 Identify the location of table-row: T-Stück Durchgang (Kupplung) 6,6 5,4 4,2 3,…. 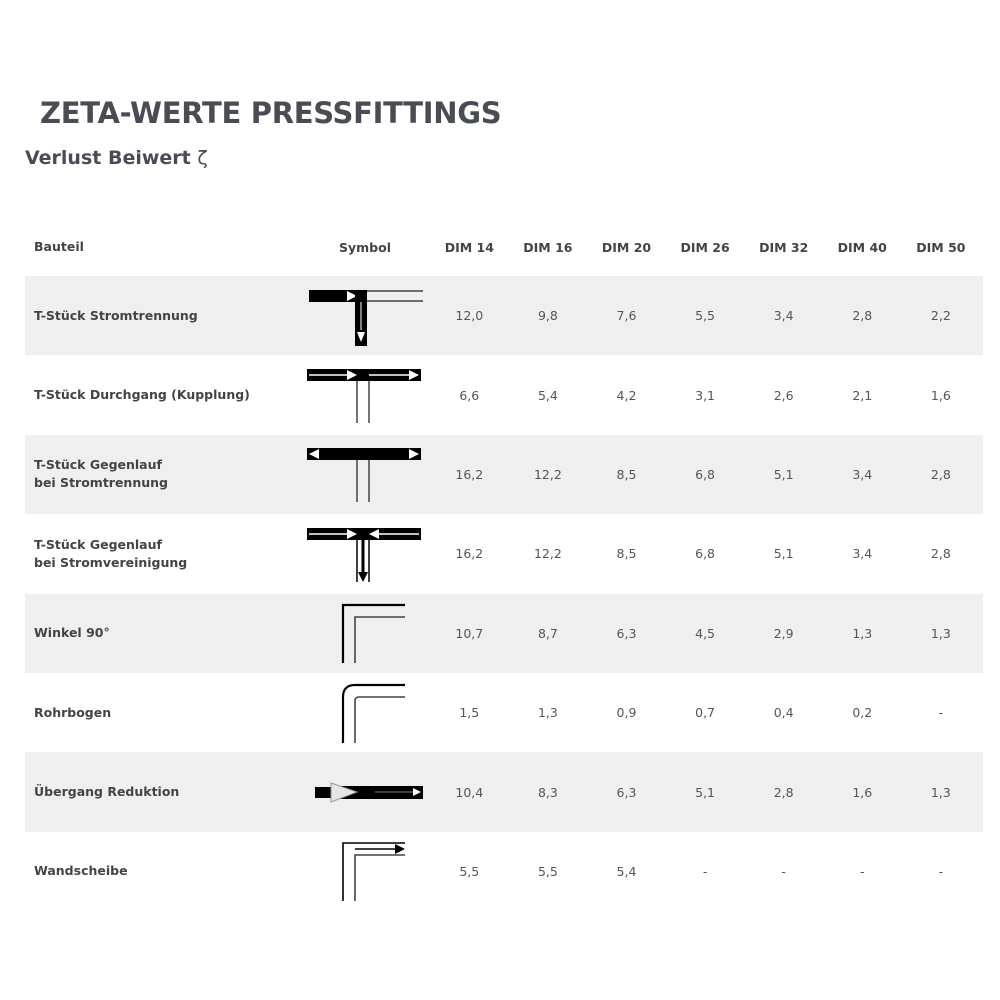
(504, 394).